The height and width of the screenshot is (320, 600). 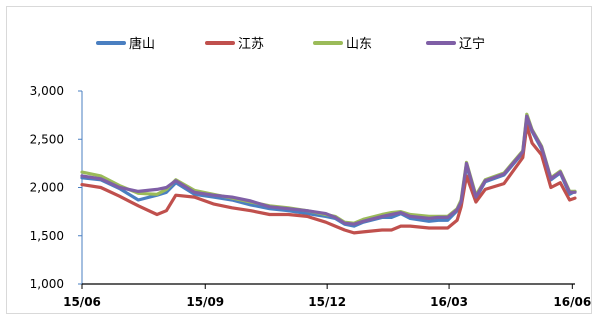 What do you see at coordinates (47, 284) in the screenshot?
I see `y-tick-label: 1,000` at bounding box center [47, 284].